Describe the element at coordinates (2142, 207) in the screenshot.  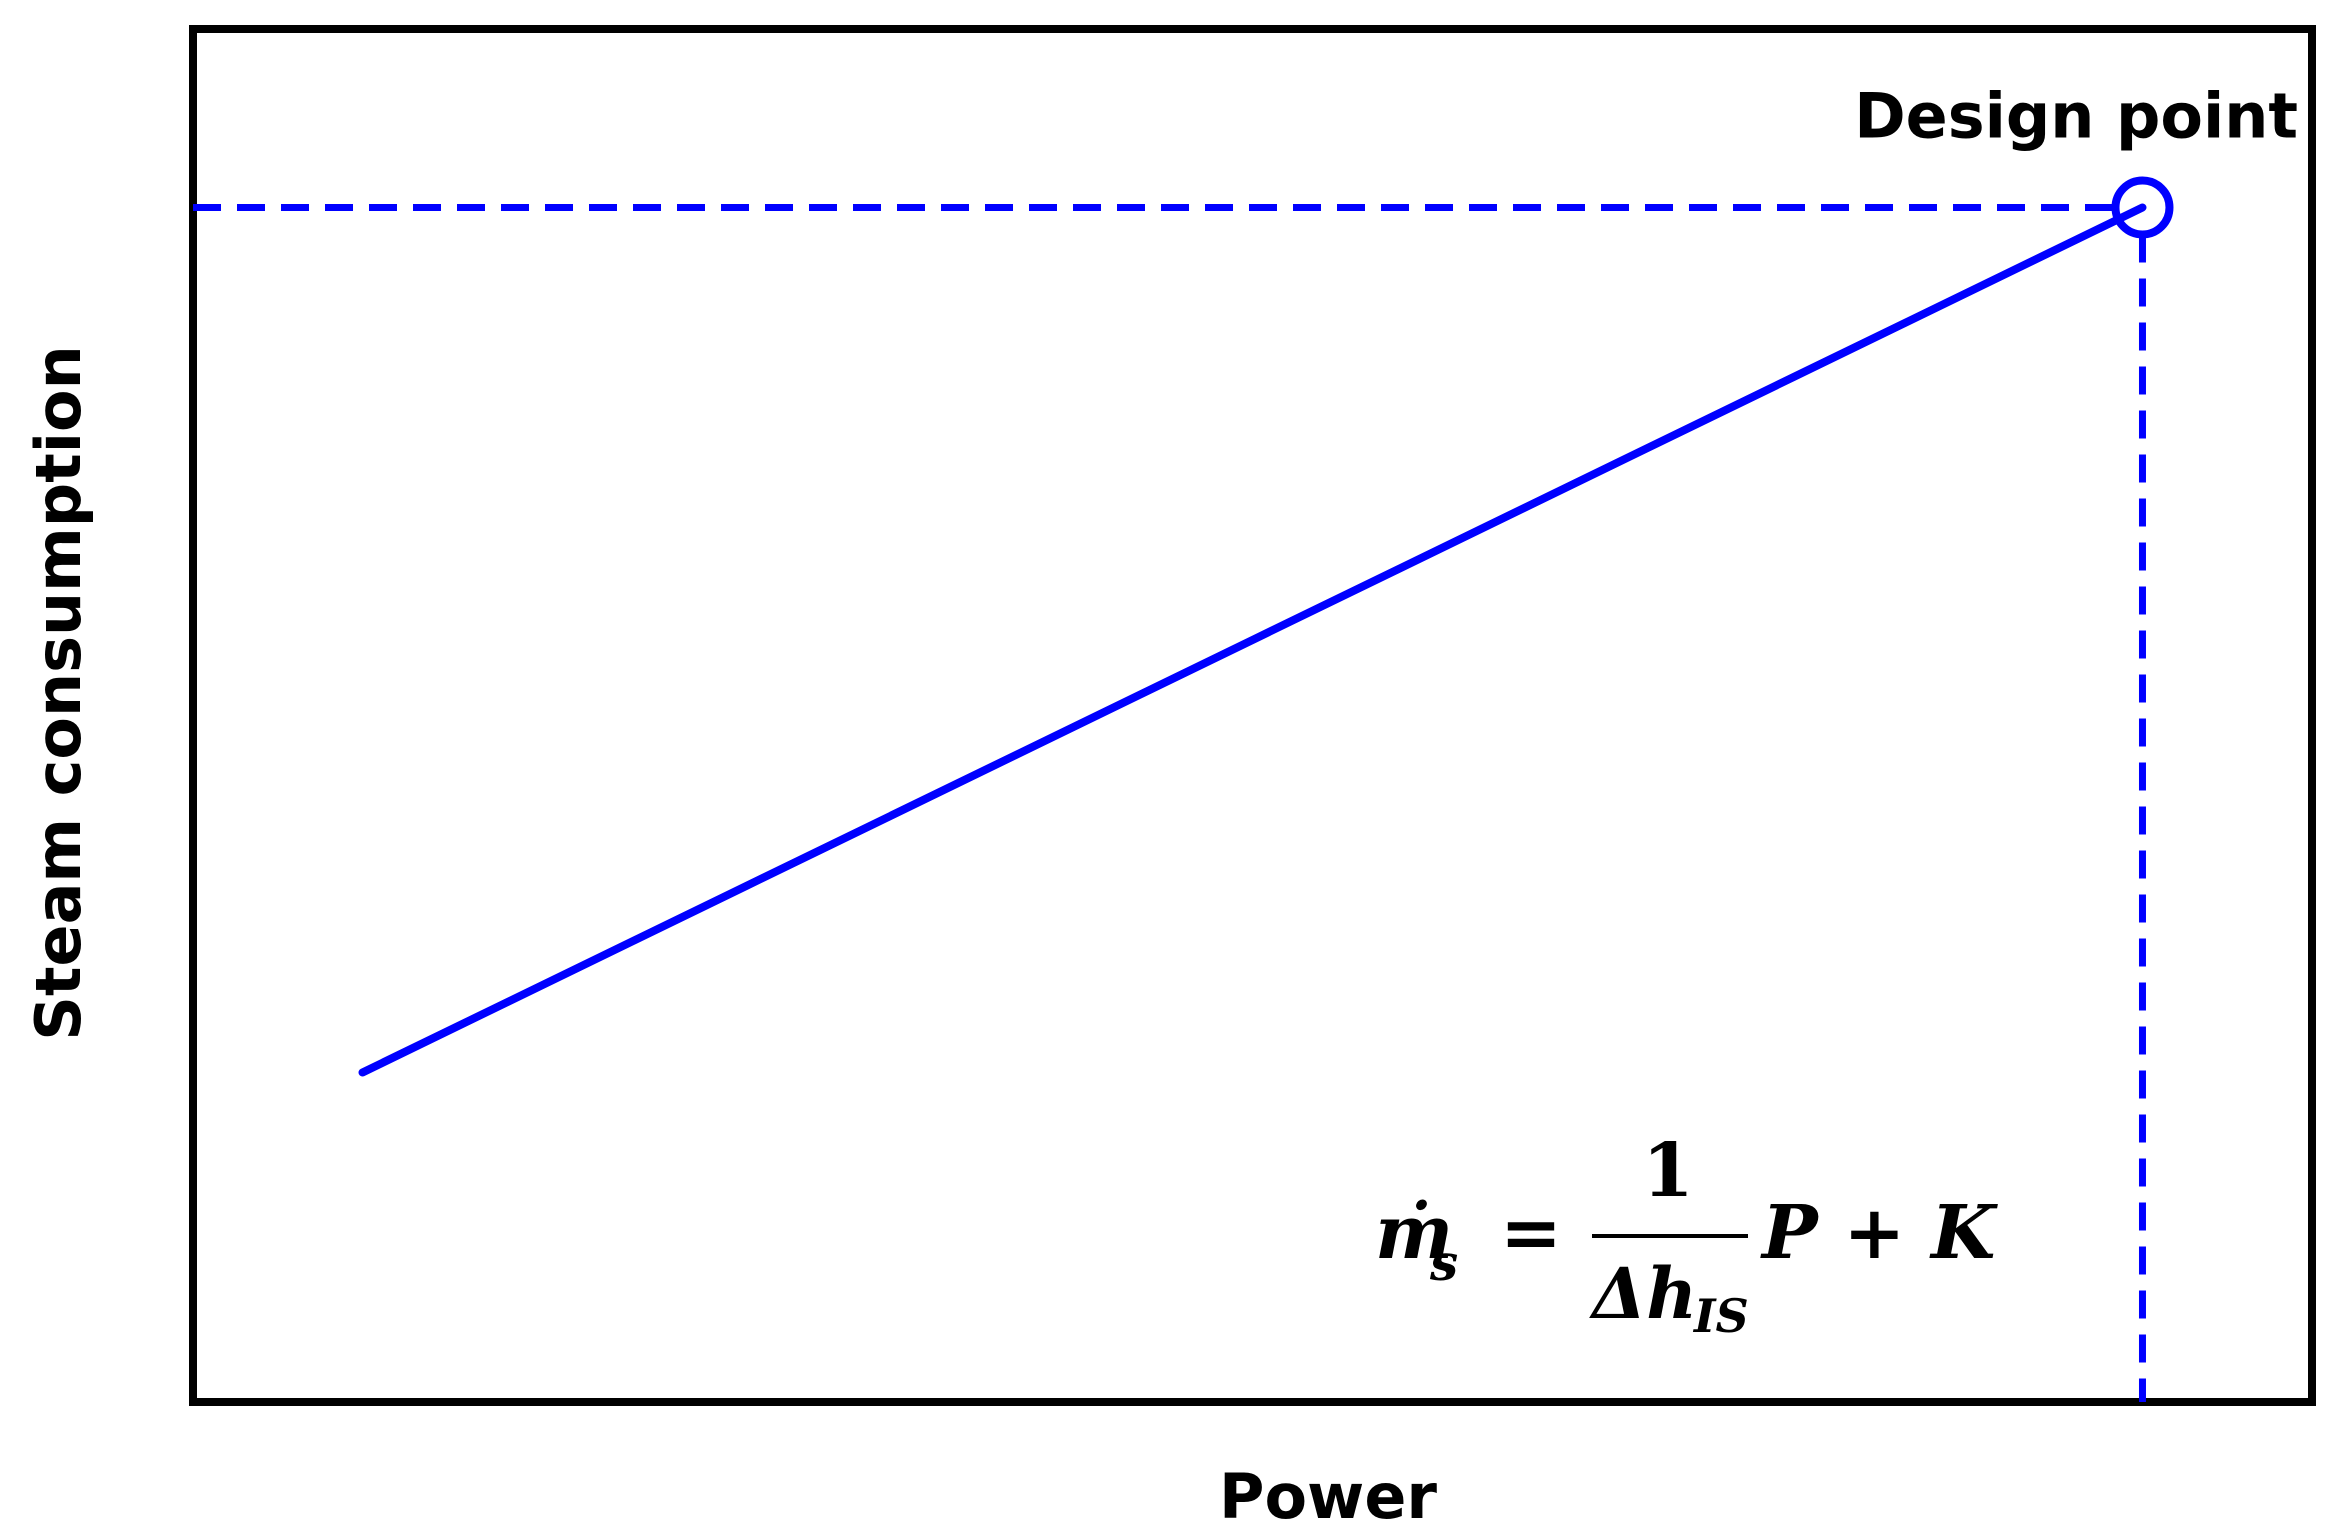
I see `design-point-marker` at that location.